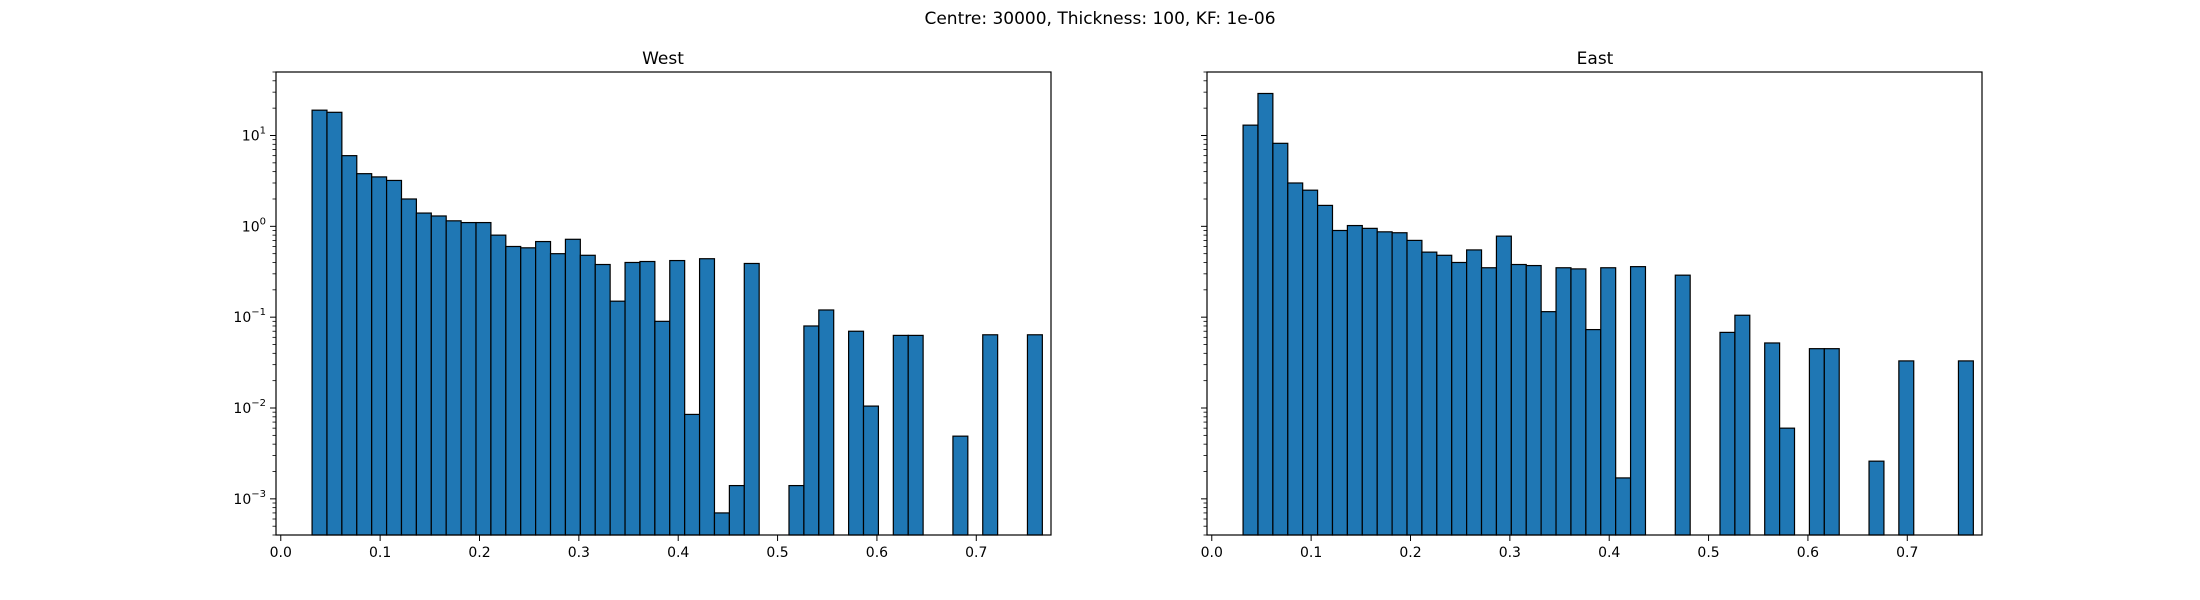 The height and width of the screenshot is (600, 2200). What do you see at coordinates (249, 407) in the screenshot?
I see `west-y-tick-label: 10⁻²` at bounding box center [249, 407].